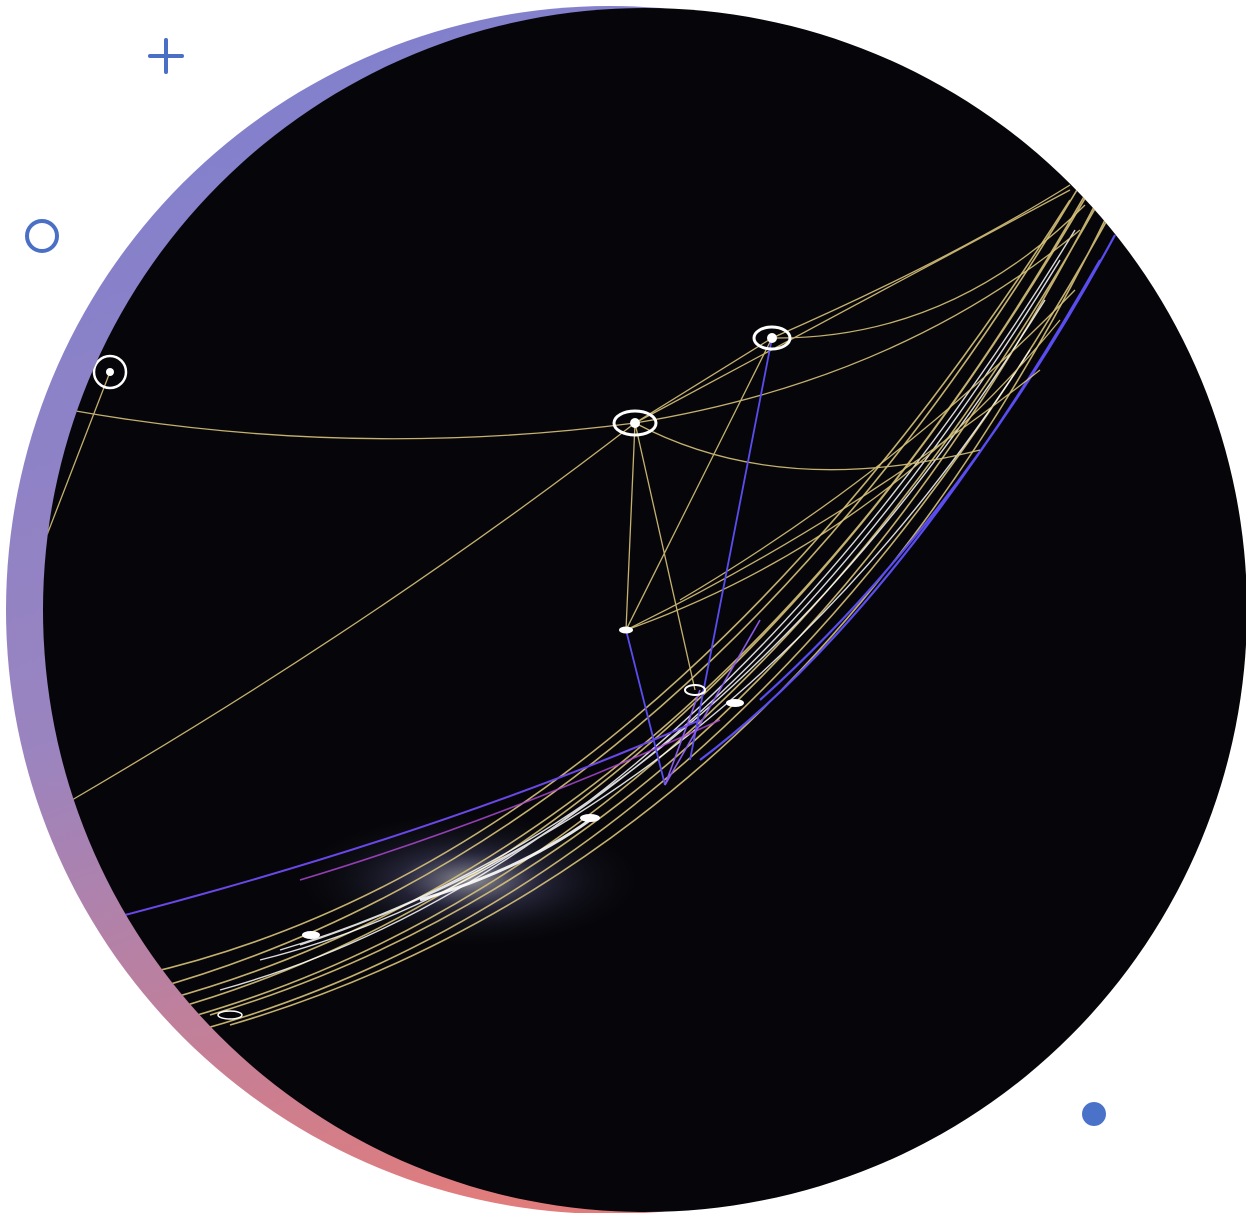 This screenshot has height=1213, width=1246. Describe the element at coordinates (166, 56) in the screenshot. I see `plus-icon` at that location.